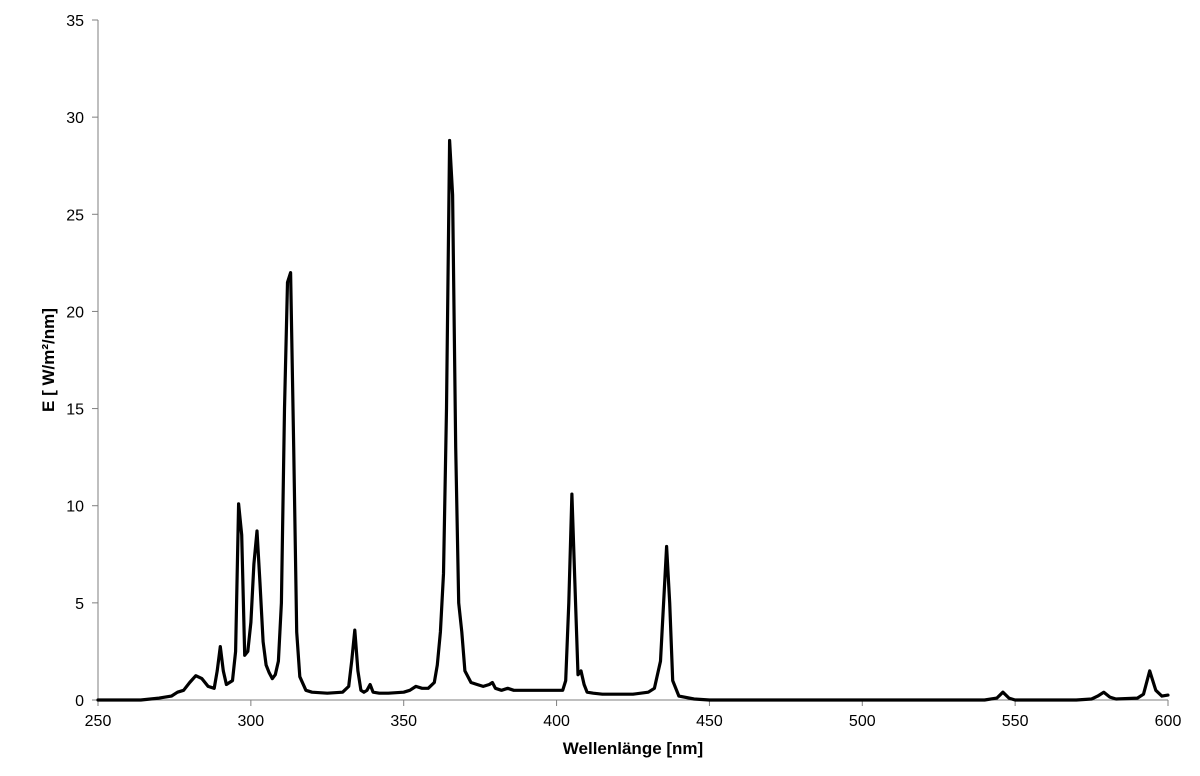 The width and height of the screenshot is (1200, 776). Describe the element at coordinates (98, 721) in the screenshot. I see `x-tick-label: 250` at that location.